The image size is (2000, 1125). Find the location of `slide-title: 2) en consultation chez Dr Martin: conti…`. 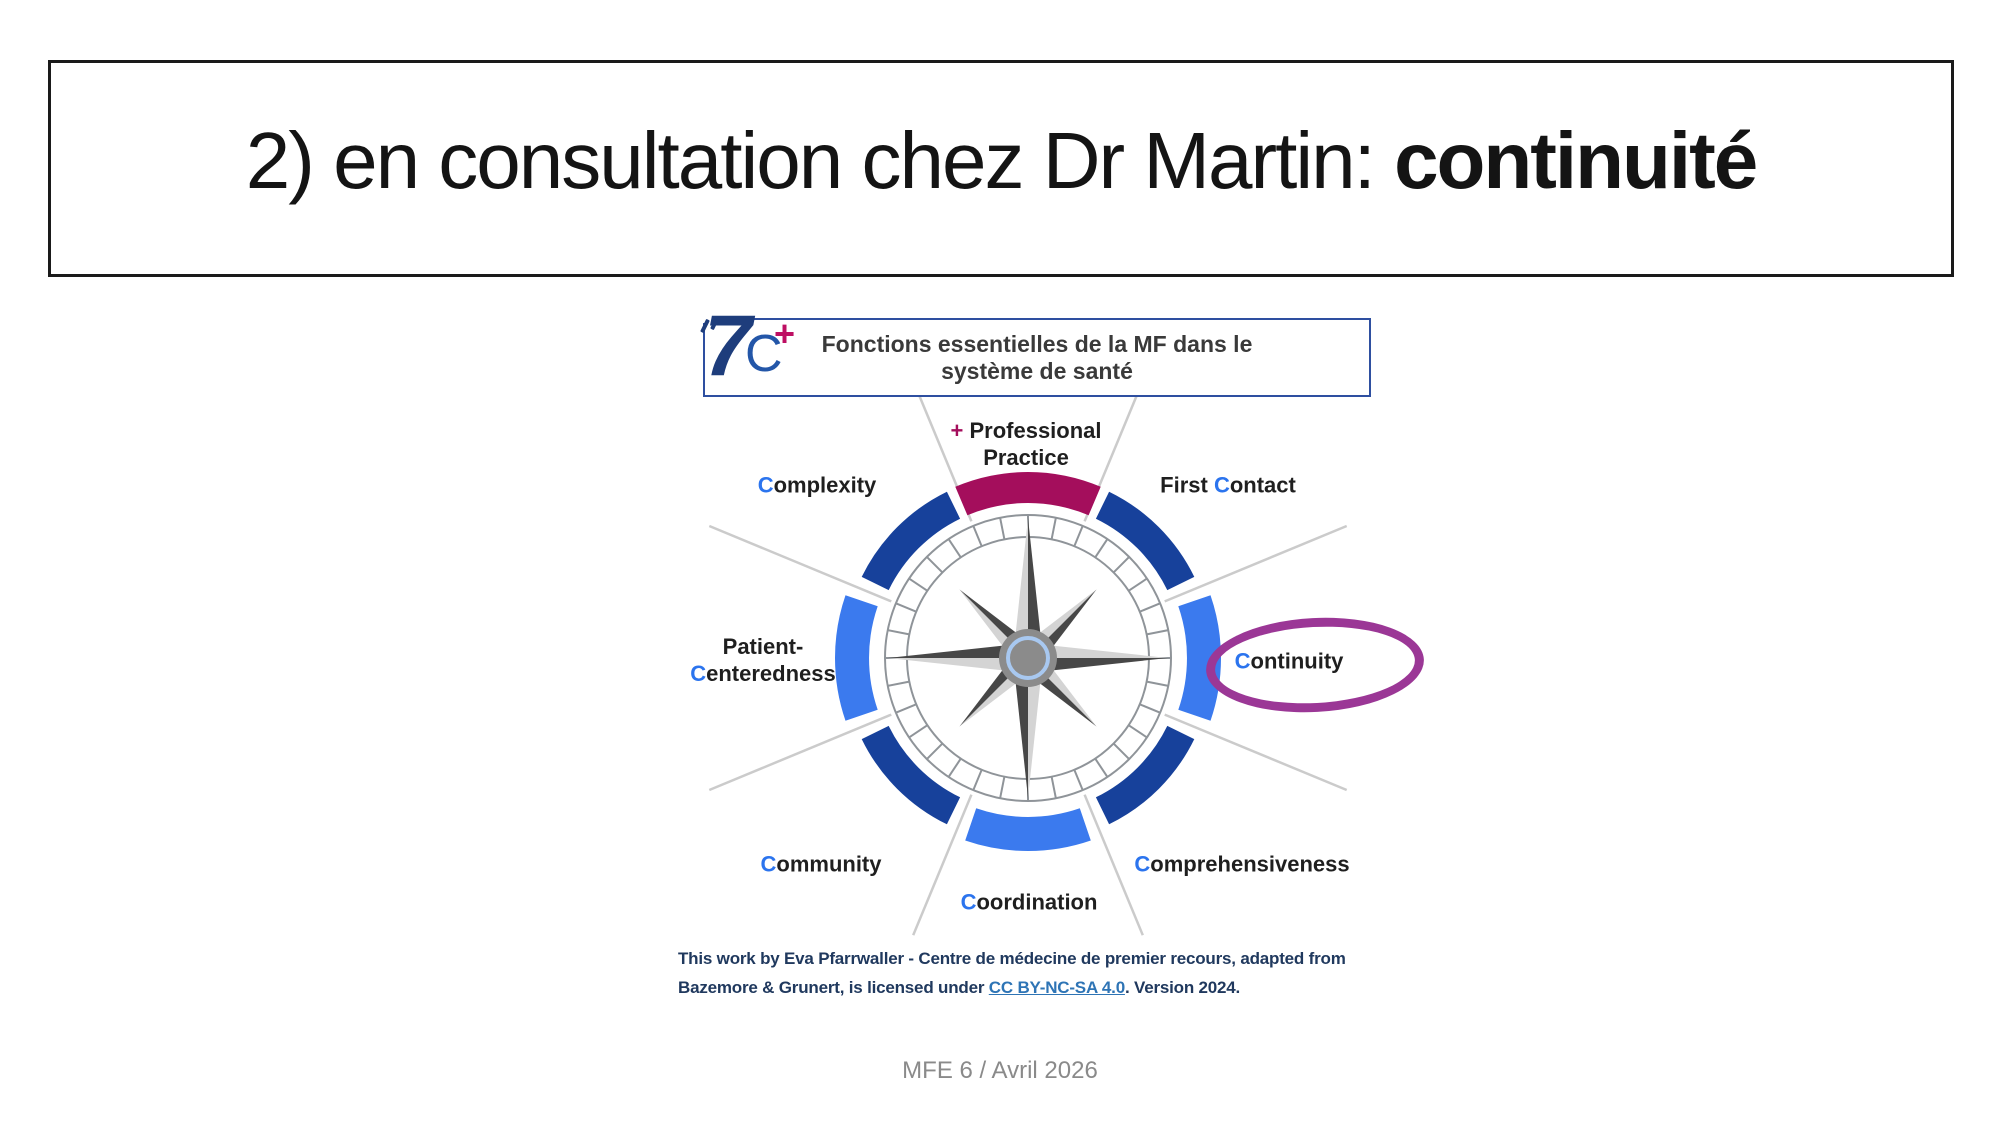

slide-title: 2) en consultation chez Dr Martin: conti… is located at coordinates (1002, 161).